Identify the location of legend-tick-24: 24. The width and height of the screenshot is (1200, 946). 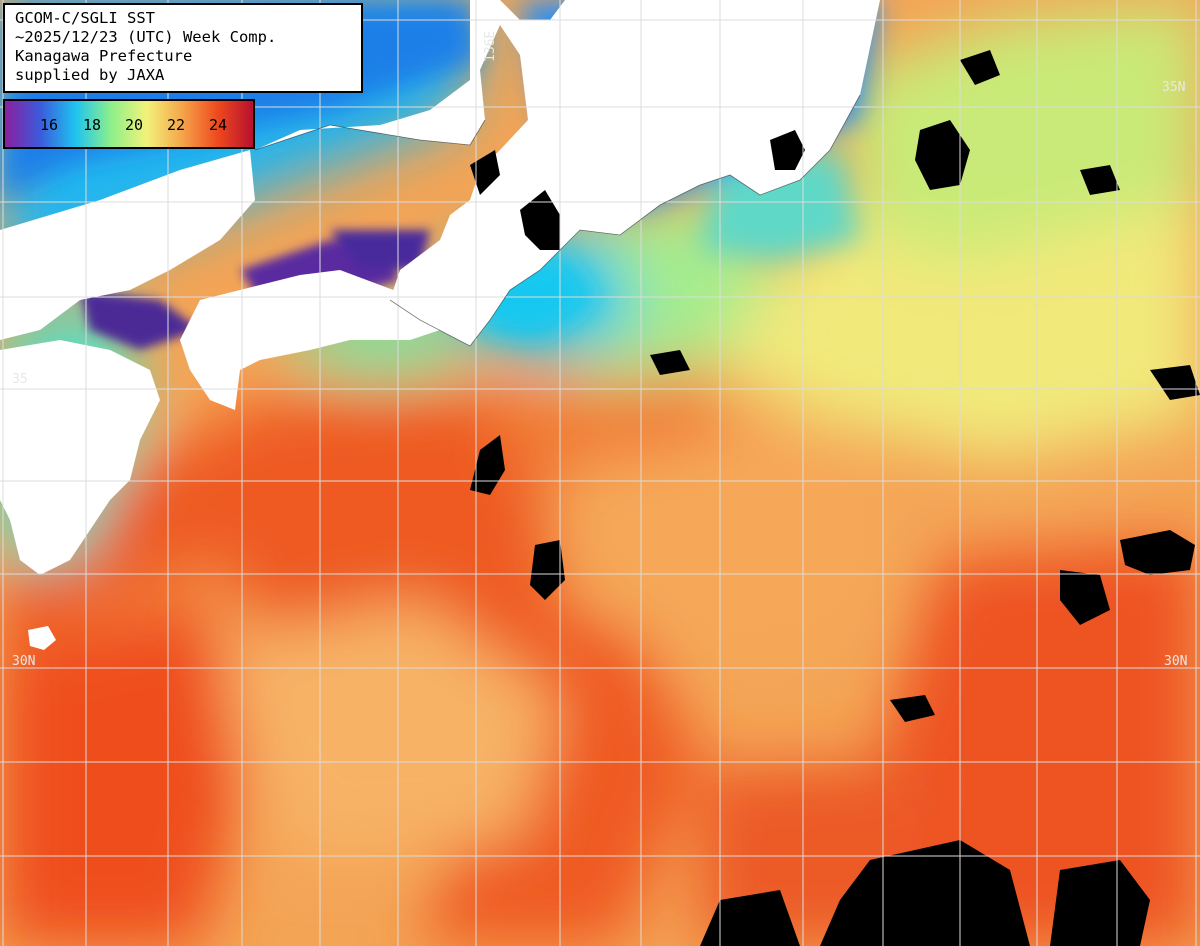
(218, 125).